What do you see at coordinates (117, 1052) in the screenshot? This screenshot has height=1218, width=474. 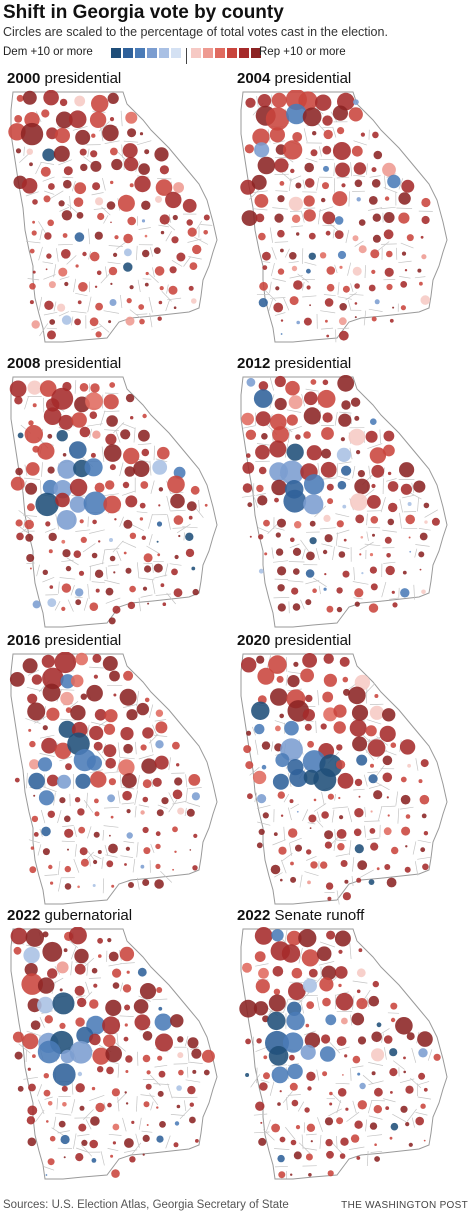 I see `map-panel: 2022 gubernatorial` at bounding box center [117, 1052].